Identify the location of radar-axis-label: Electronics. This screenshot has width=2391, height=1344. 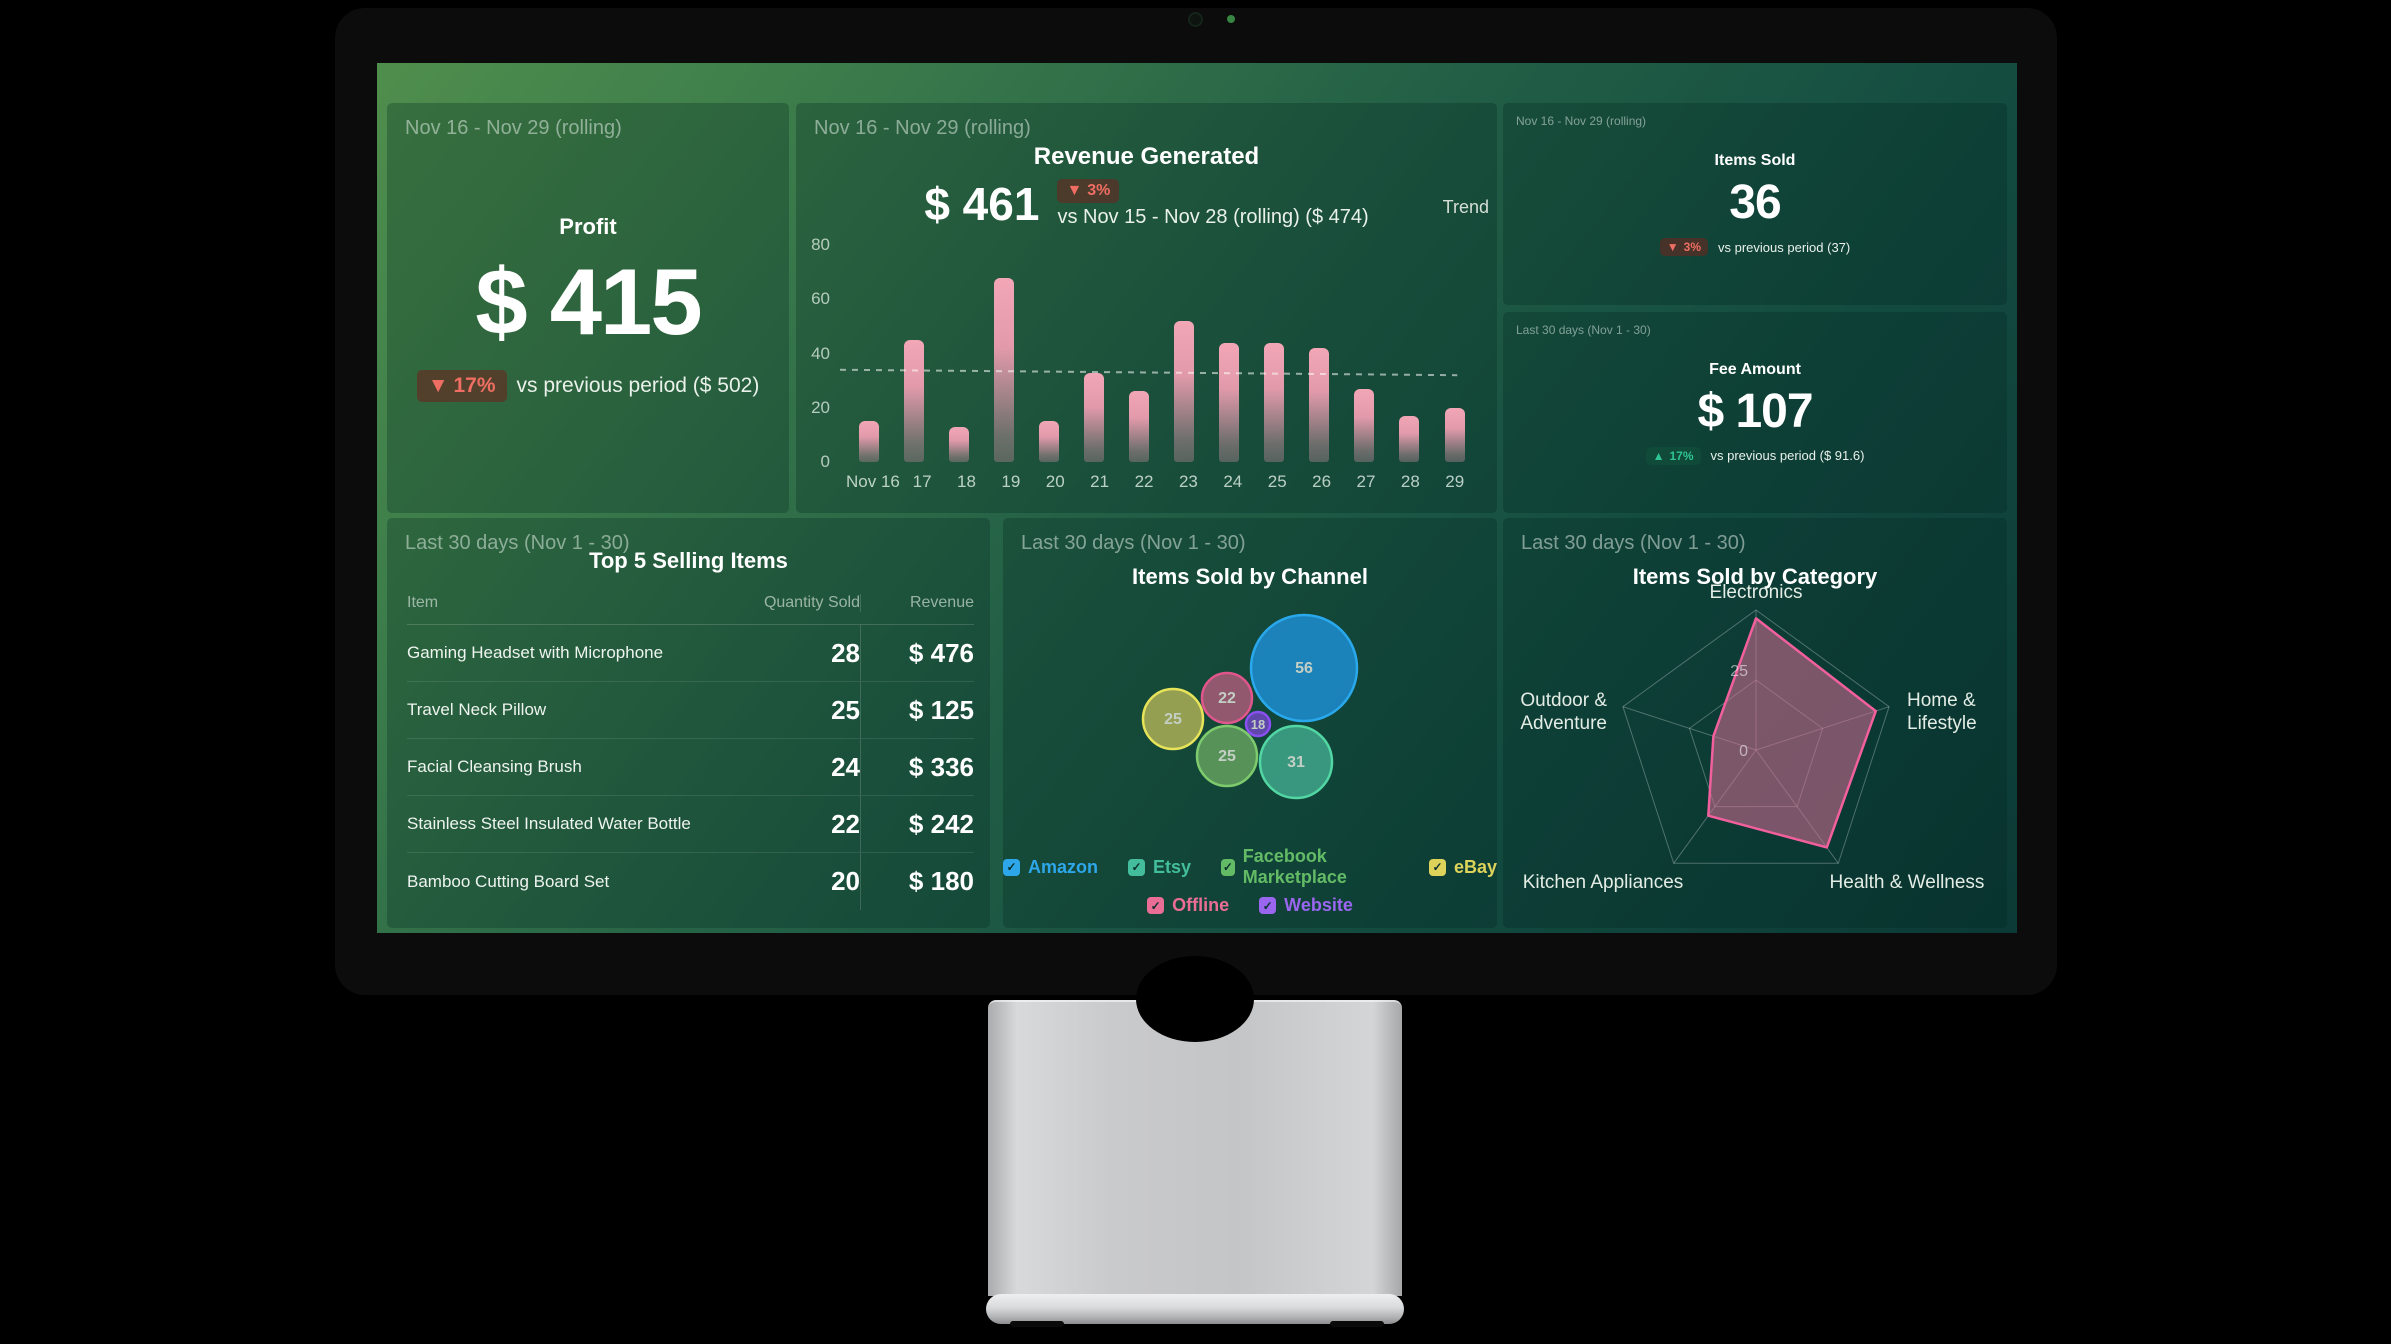
(1756, 592).